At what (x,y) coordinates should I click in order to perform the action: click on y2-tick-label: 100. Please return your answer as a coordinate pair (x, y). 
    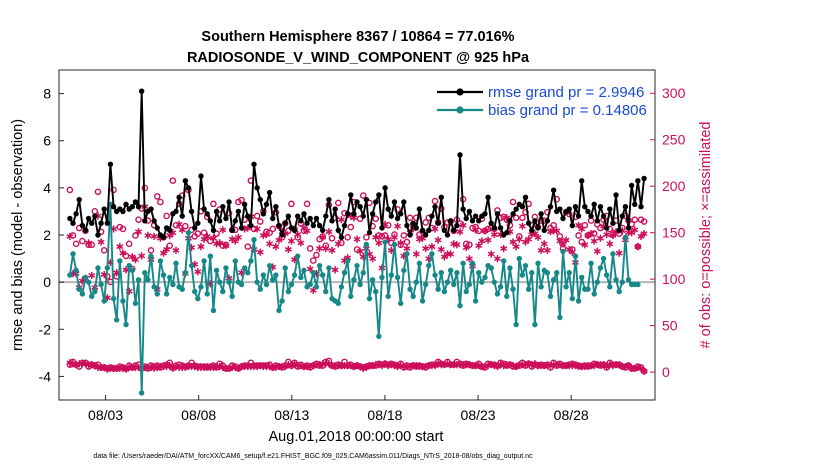
    Looking at the image, I should click on (674, 279).